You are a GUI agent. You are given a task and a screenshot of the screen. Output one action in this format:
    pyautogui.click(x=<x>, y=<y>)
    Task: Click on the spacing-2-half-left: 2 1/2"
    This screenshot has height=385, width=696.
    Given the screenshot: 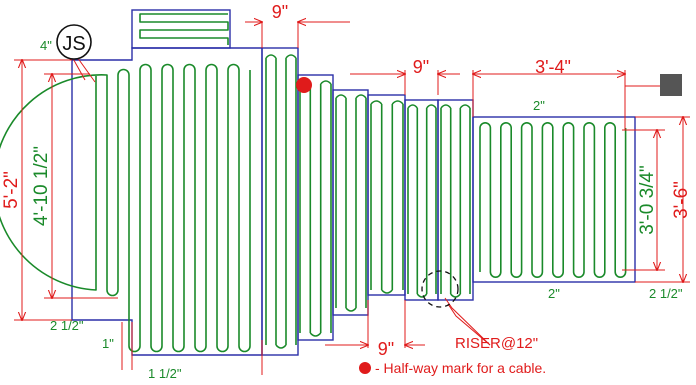 What is the action you would take?
    pyautogui.click(x=67, y=325)
    